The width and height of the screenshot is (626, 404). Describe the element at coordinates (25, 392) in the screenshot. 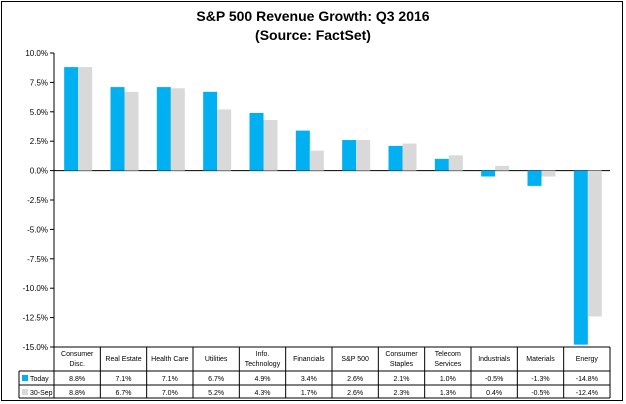

I see `legend-swatch-30-sep` at that location.